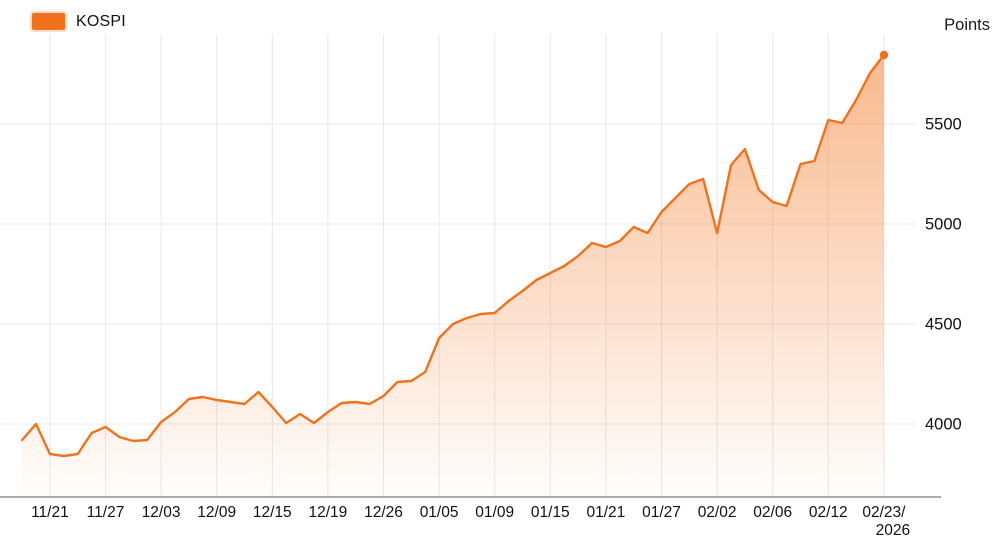 The image size is (1003, 550). I want to click on y-tick-label: 4500, so click(943, 325).